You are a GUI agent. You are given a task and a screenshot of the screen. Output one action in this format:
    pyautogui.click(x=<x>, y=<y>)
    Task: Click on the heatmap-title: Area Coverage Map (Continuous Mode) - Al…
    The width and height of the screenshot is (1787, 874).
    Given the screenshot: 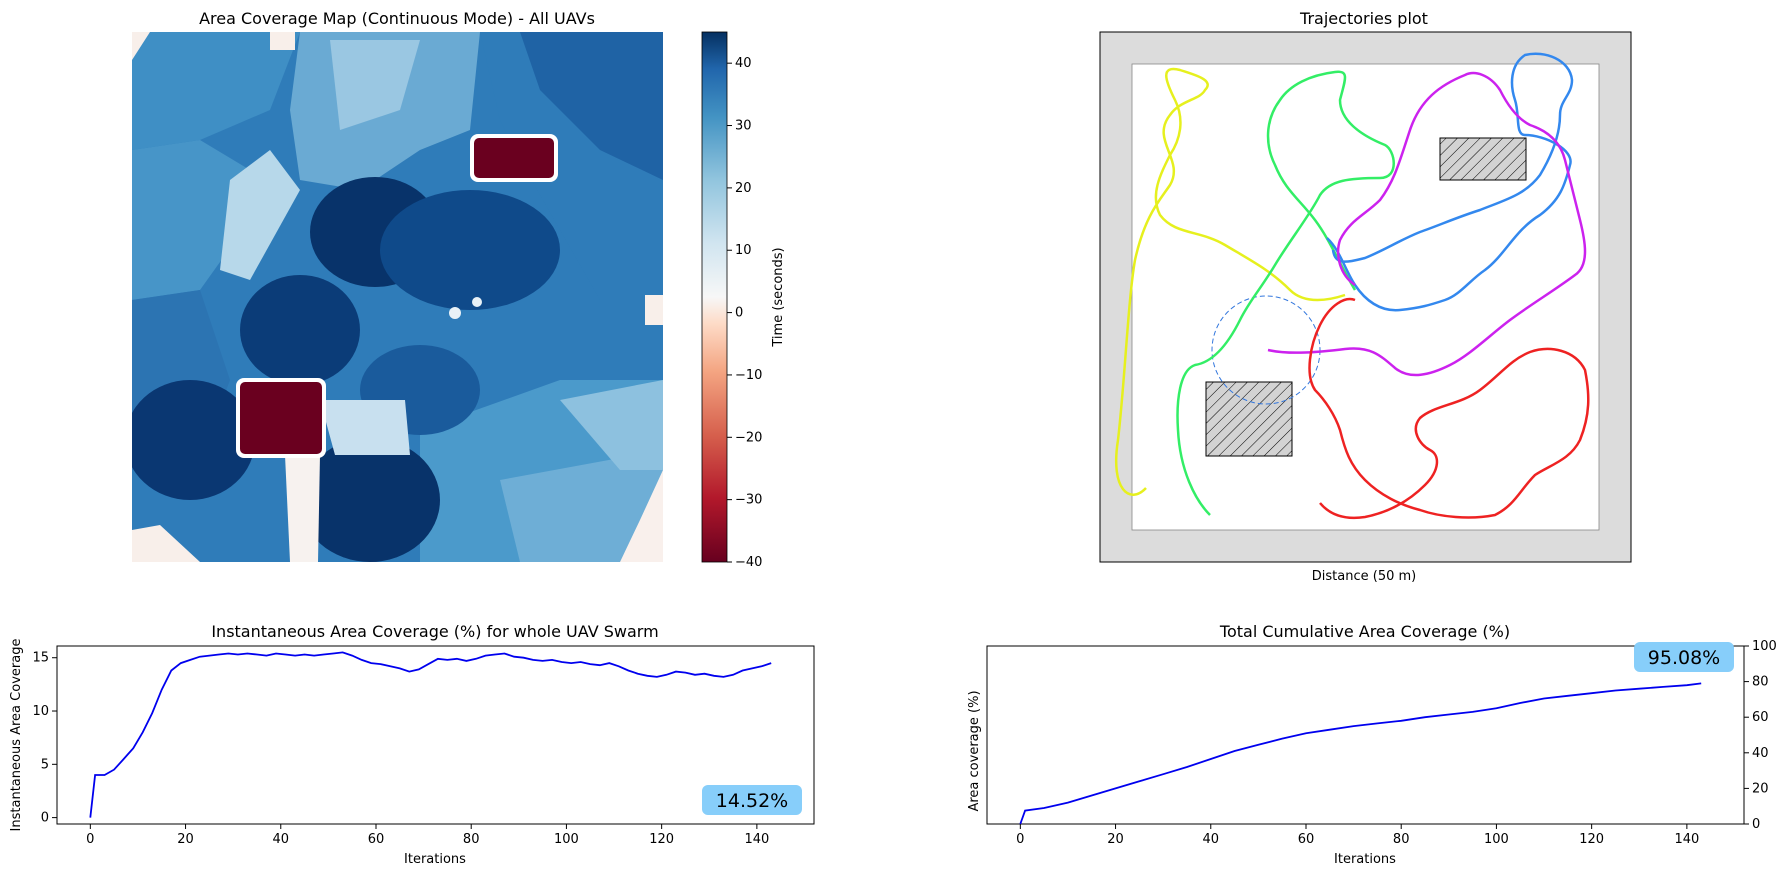 What is the action you would take?
    pyautogui.click(x=397, y=18)
    